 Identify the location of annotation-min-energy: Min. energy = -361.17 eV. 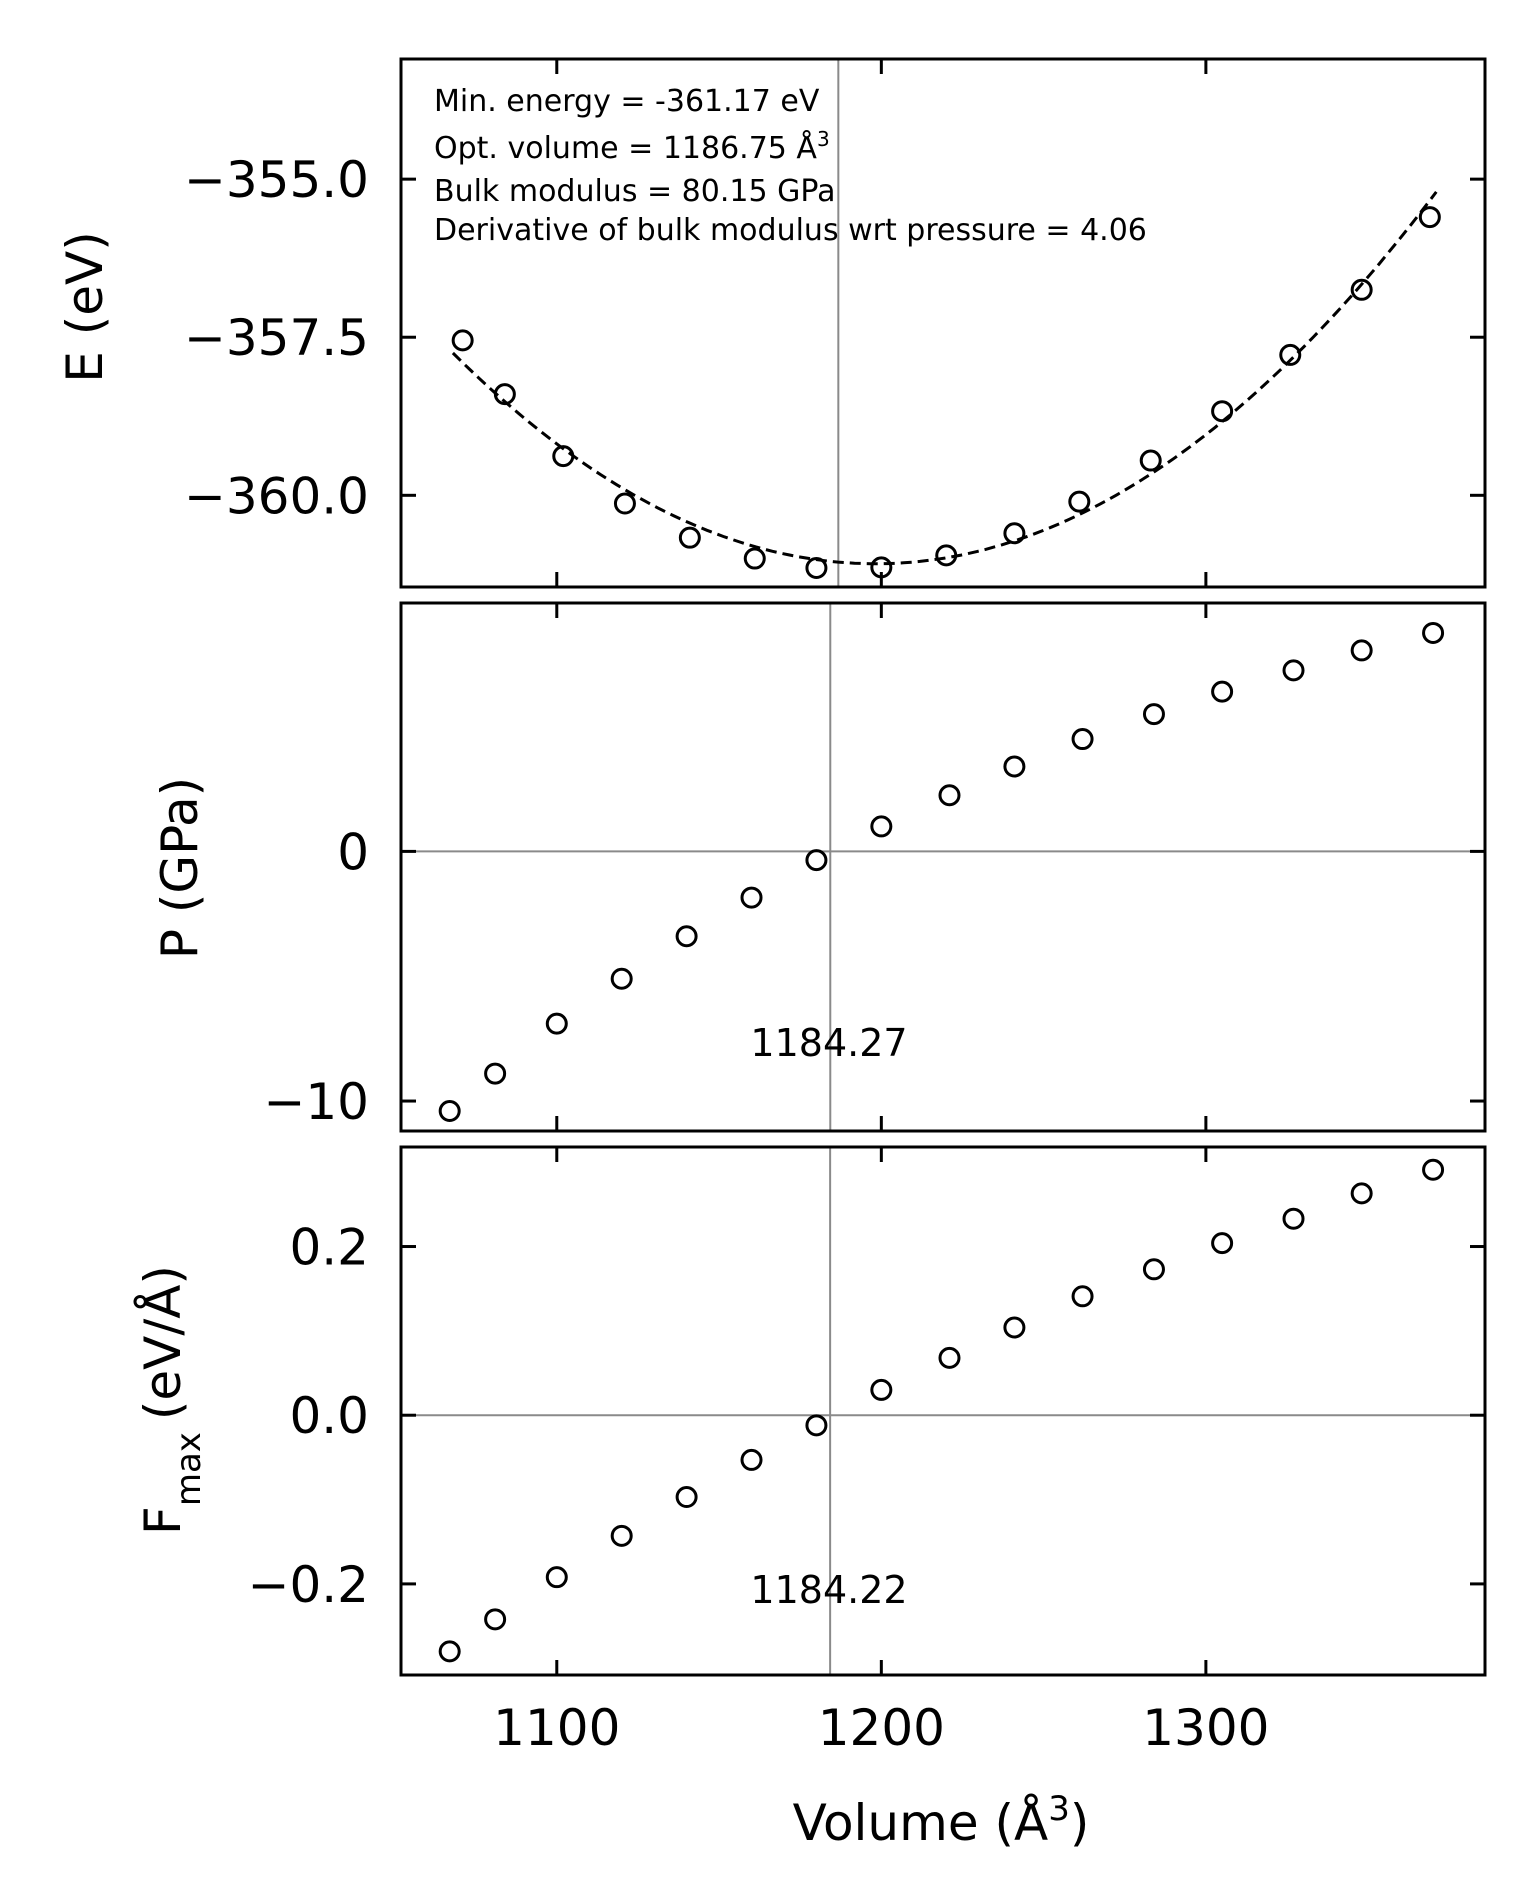
(627, 101).